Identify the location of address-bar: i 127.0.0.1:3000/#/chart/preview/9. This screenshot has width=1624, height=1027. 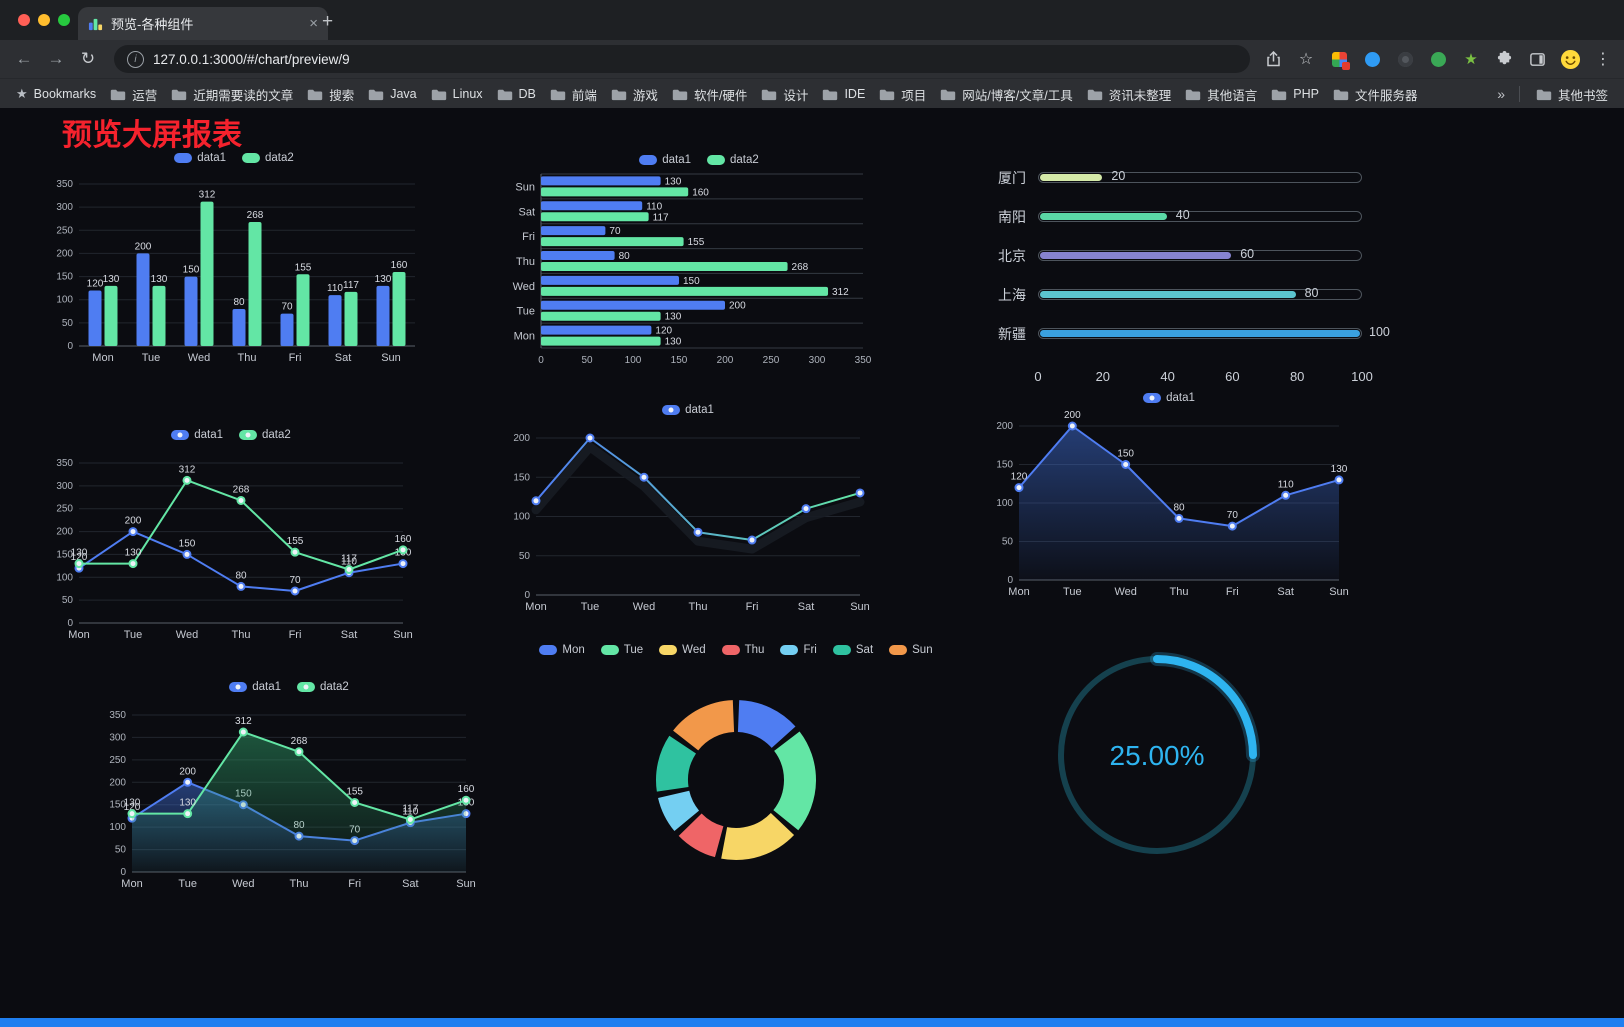
(682, 59).